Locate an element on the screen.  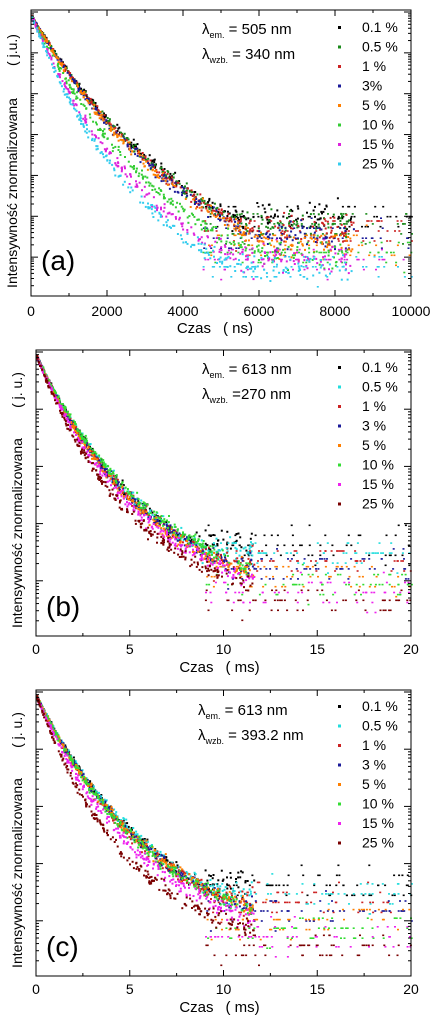
y-axis-unit: ( j.u.) is located at coordinates (12, 50).